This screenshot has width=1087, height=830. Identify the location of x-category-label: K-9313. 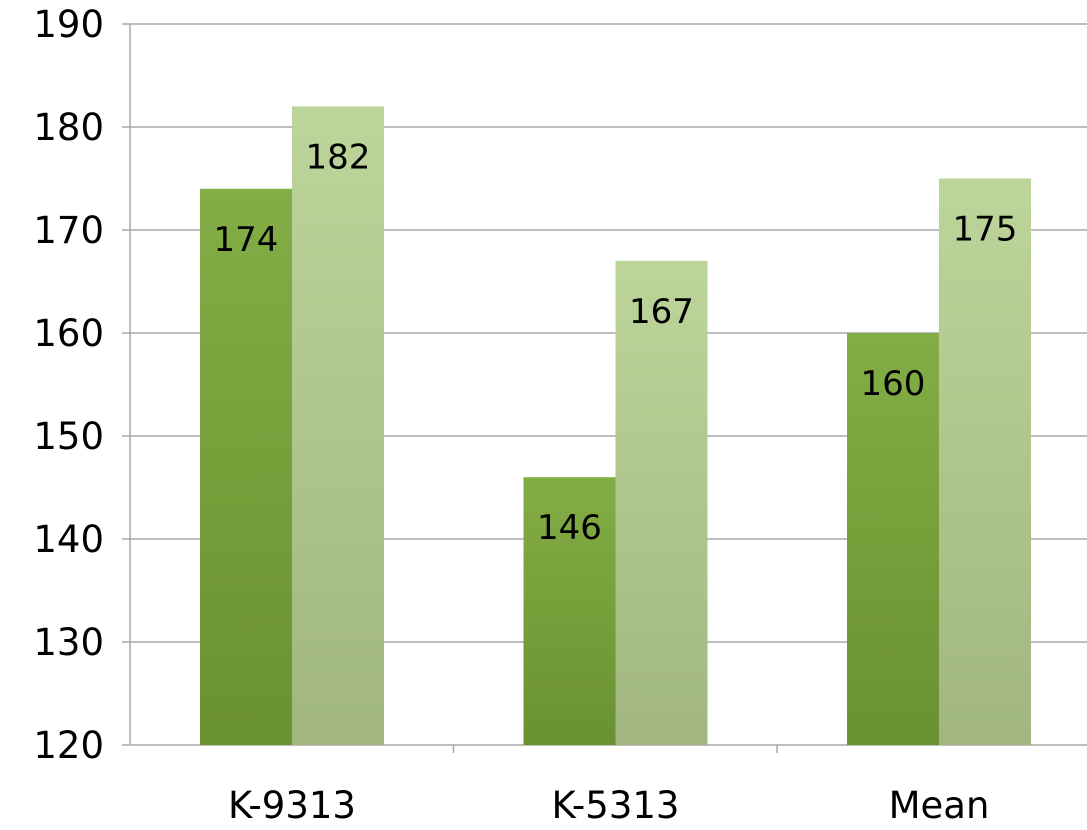
(292, 805).